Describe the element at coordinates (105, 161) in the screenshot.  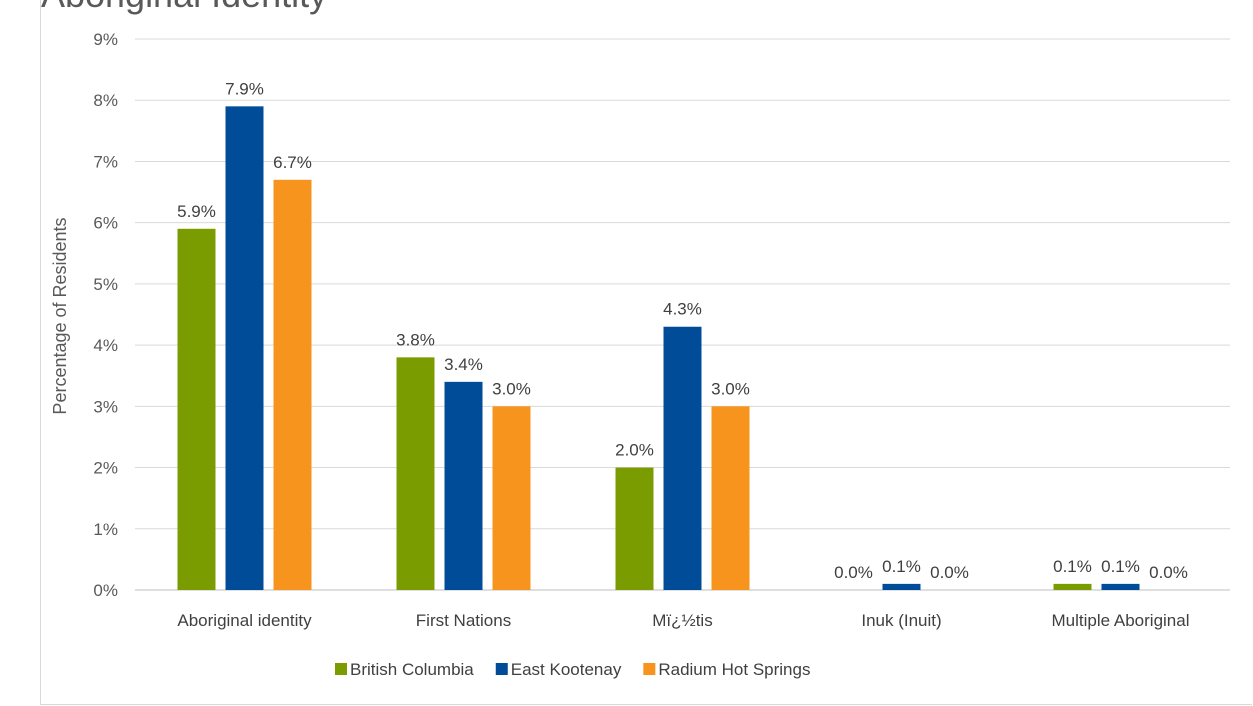
I see `y-tick-label: 7%` at that location.